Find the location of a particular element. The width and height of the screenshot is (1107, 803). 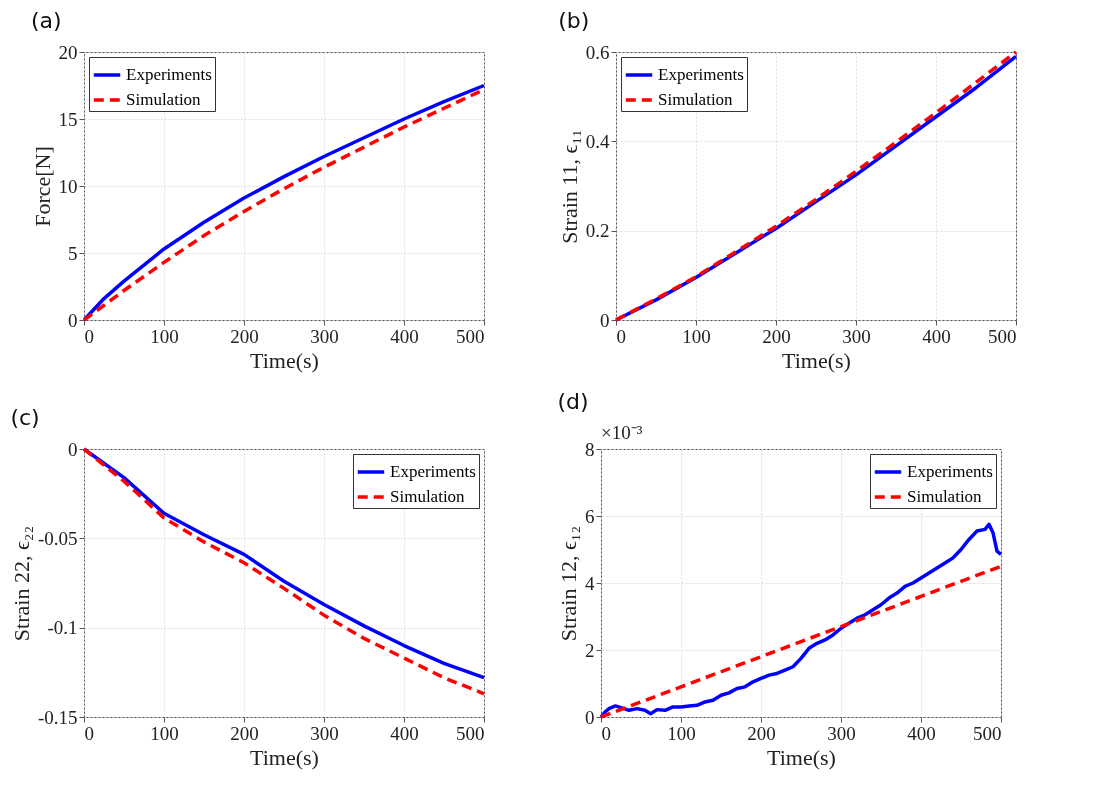

y-tick-label: 0.2 is located at coordinates (597, 231).